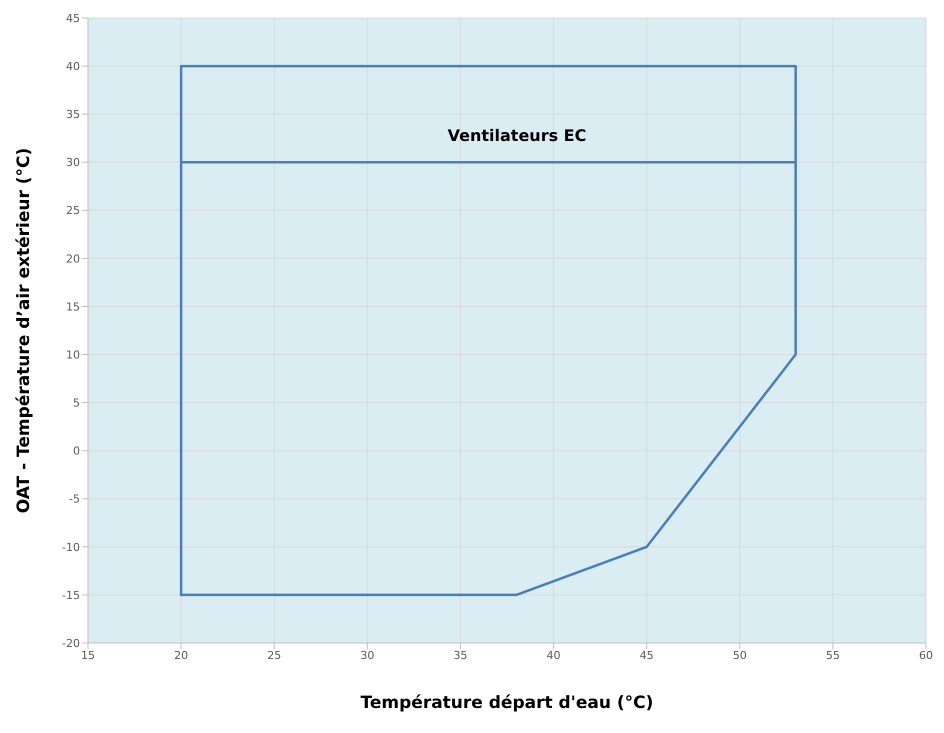  What do you see at coordinates (739, 655) in the screenshot?
I see `x-tick-label: 50` at bounding box center [739, 655].